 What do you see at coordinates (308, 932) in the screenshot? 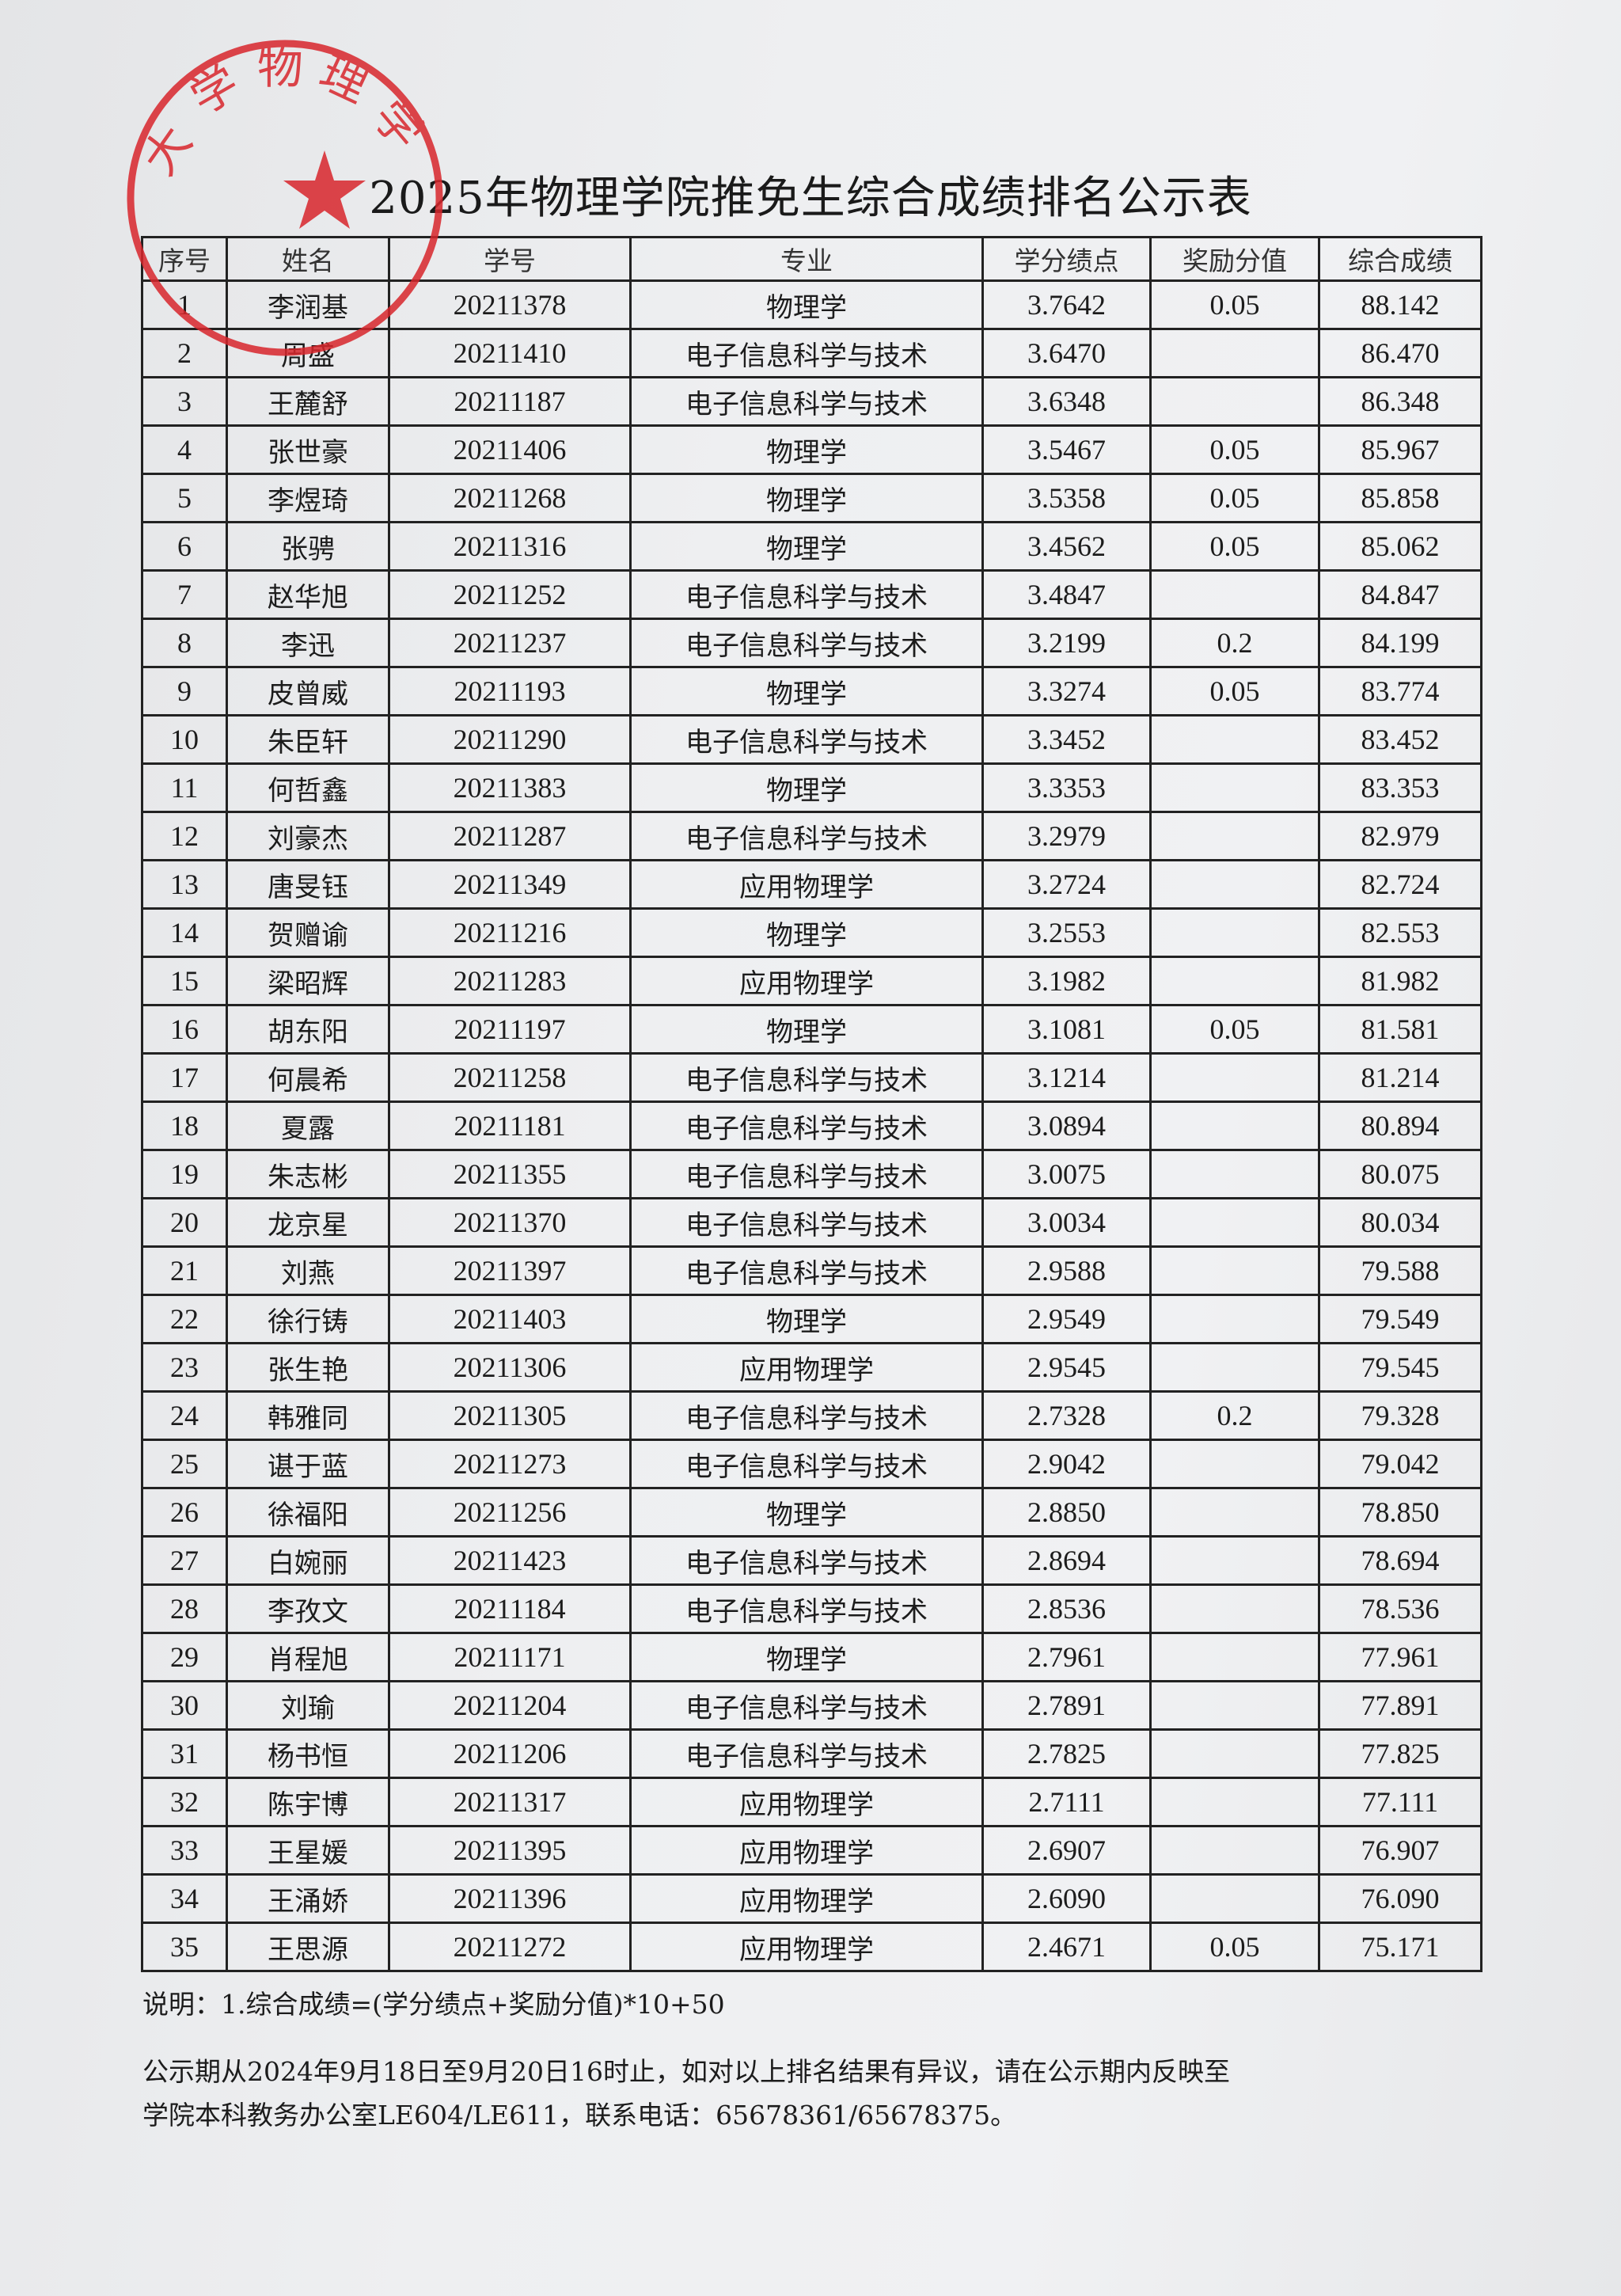
I see `cell-name: 贺赠谕` at bounding box center [308, 932].